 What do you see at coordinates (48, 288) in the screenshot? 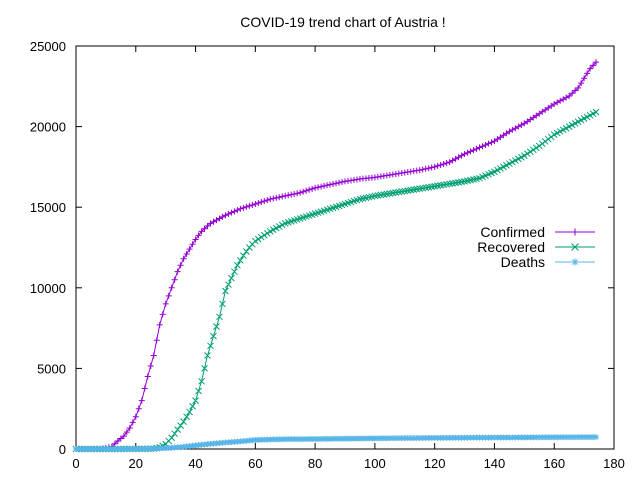
I see `y-tick-label: 10000` at bounding box center [48, 288].